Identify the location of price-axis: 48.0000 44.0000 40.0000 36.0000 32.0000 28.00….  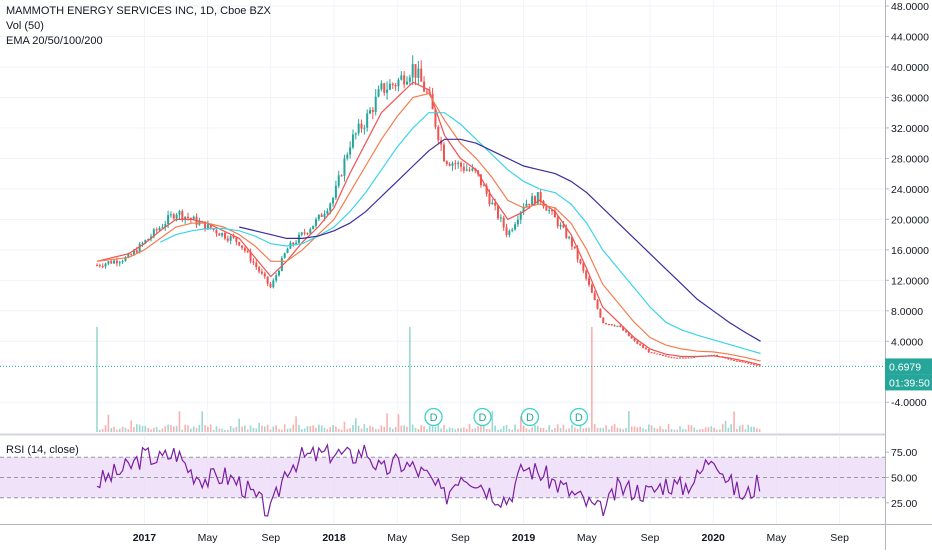
(907, 205).